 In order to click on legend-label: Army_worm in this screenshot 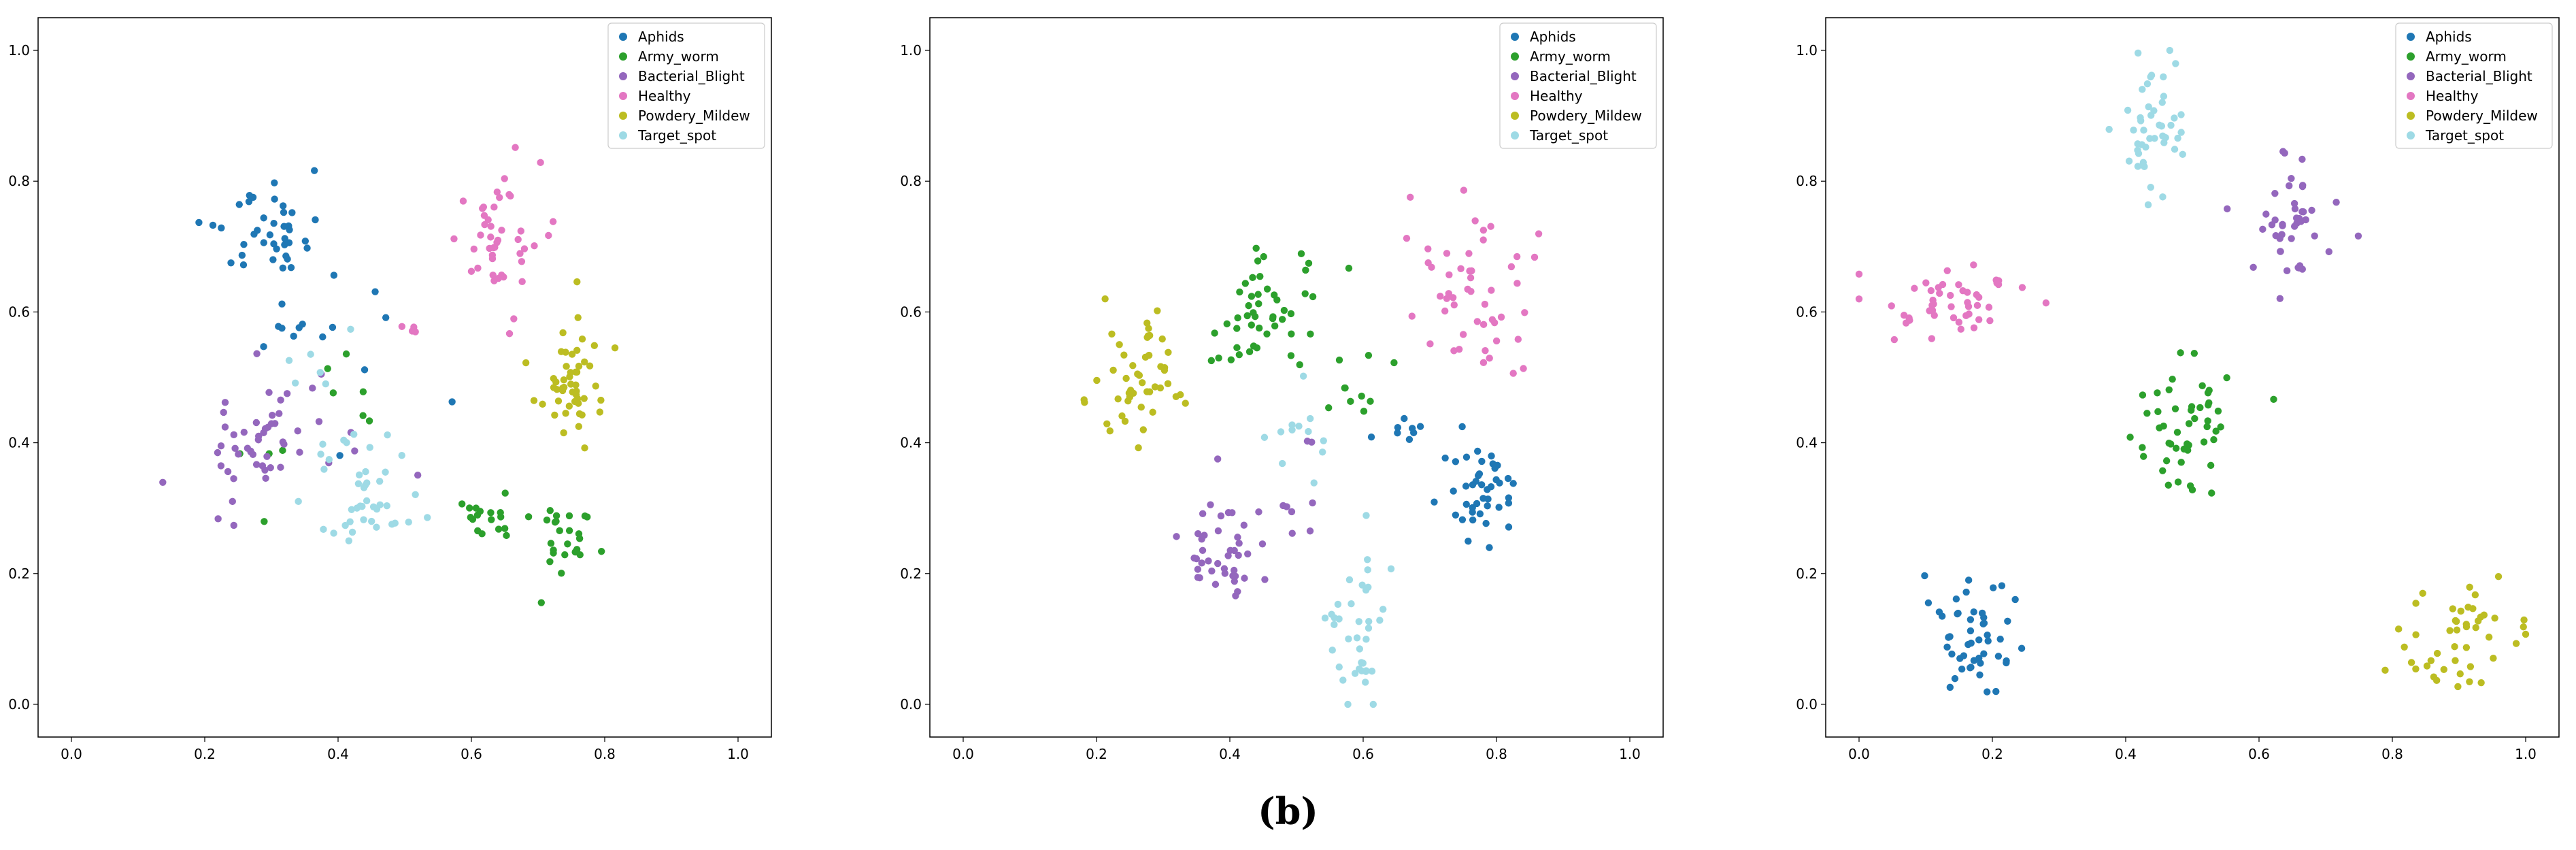, I will do `click(1570, 57)`.